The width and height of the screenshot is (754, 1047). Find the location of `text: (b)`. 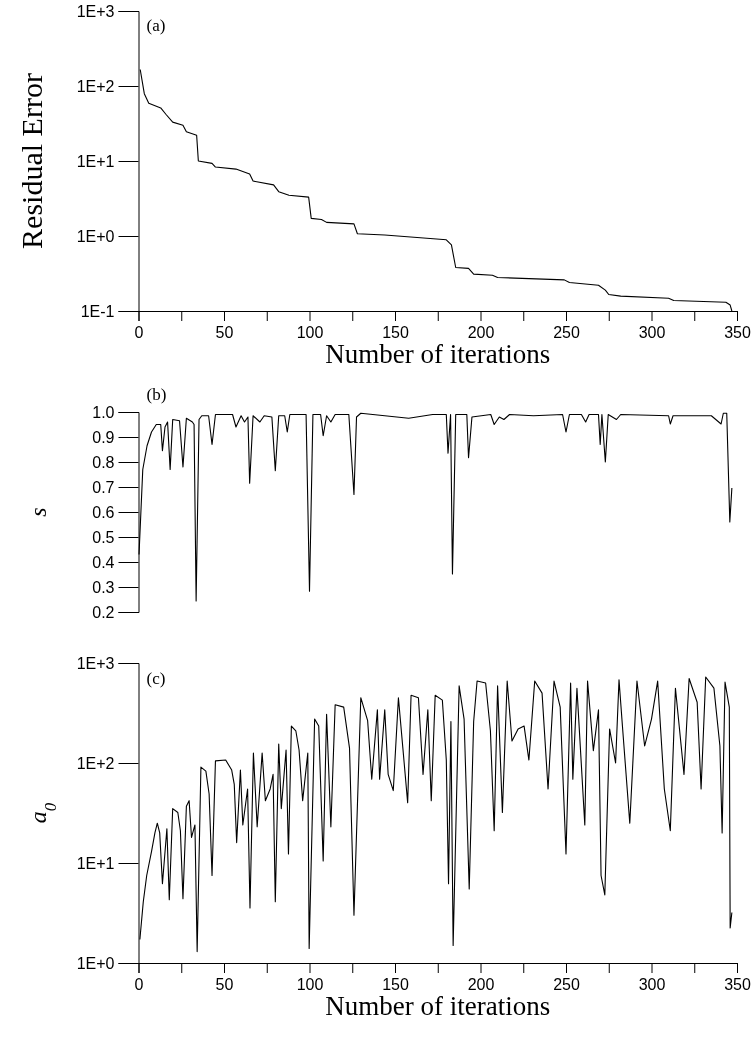

text: (b) is located at coordinates (156, 394).